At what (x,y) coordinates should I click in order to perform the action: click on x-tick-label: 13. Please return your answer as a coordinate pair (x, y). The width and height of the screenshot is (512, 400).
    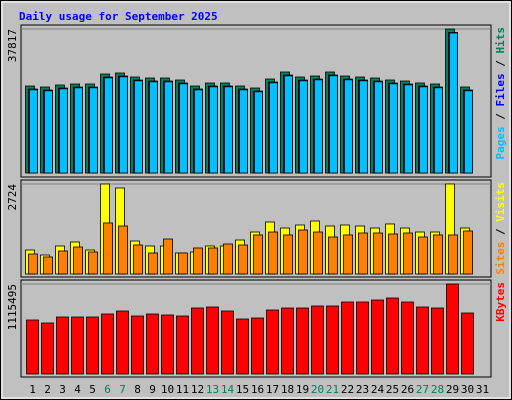
    Looking at the image, I should click on (212, 389).